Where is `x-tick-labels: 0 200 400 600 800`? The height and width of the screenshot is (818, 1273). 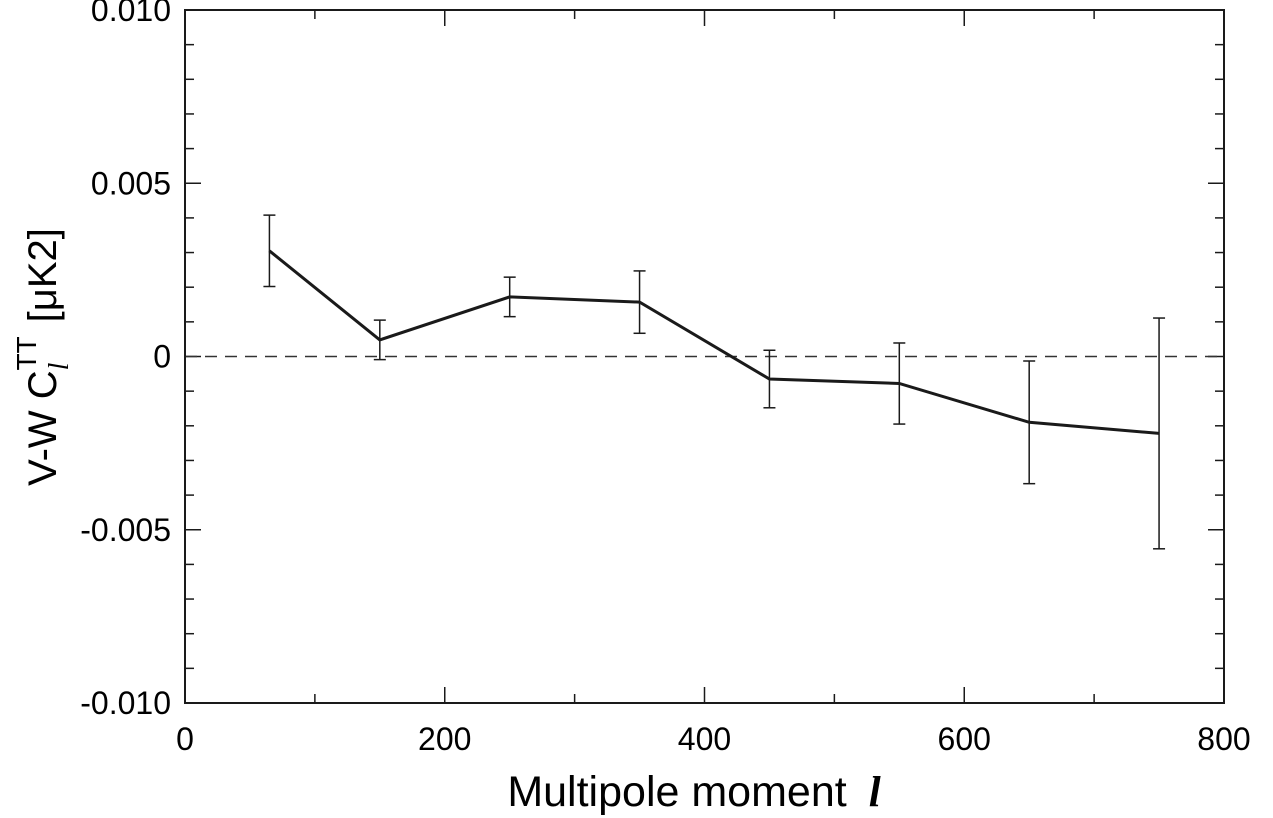 x-tick-labels: 0 200 400 600 800 is located at coordinates (713, 739).